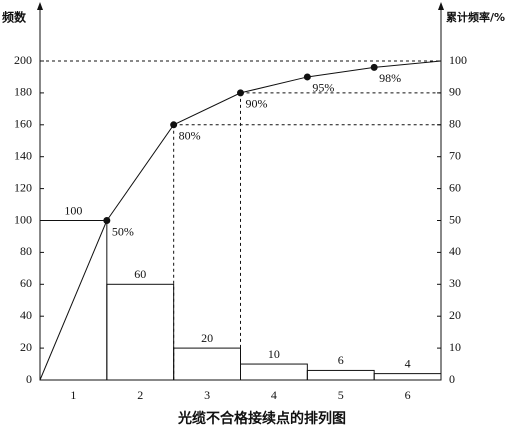 This screenshot has height=429, width=532. Describe the element at coordinates (455, 187) in the screenshot. I see `y2-tick-label: 60` at that location.